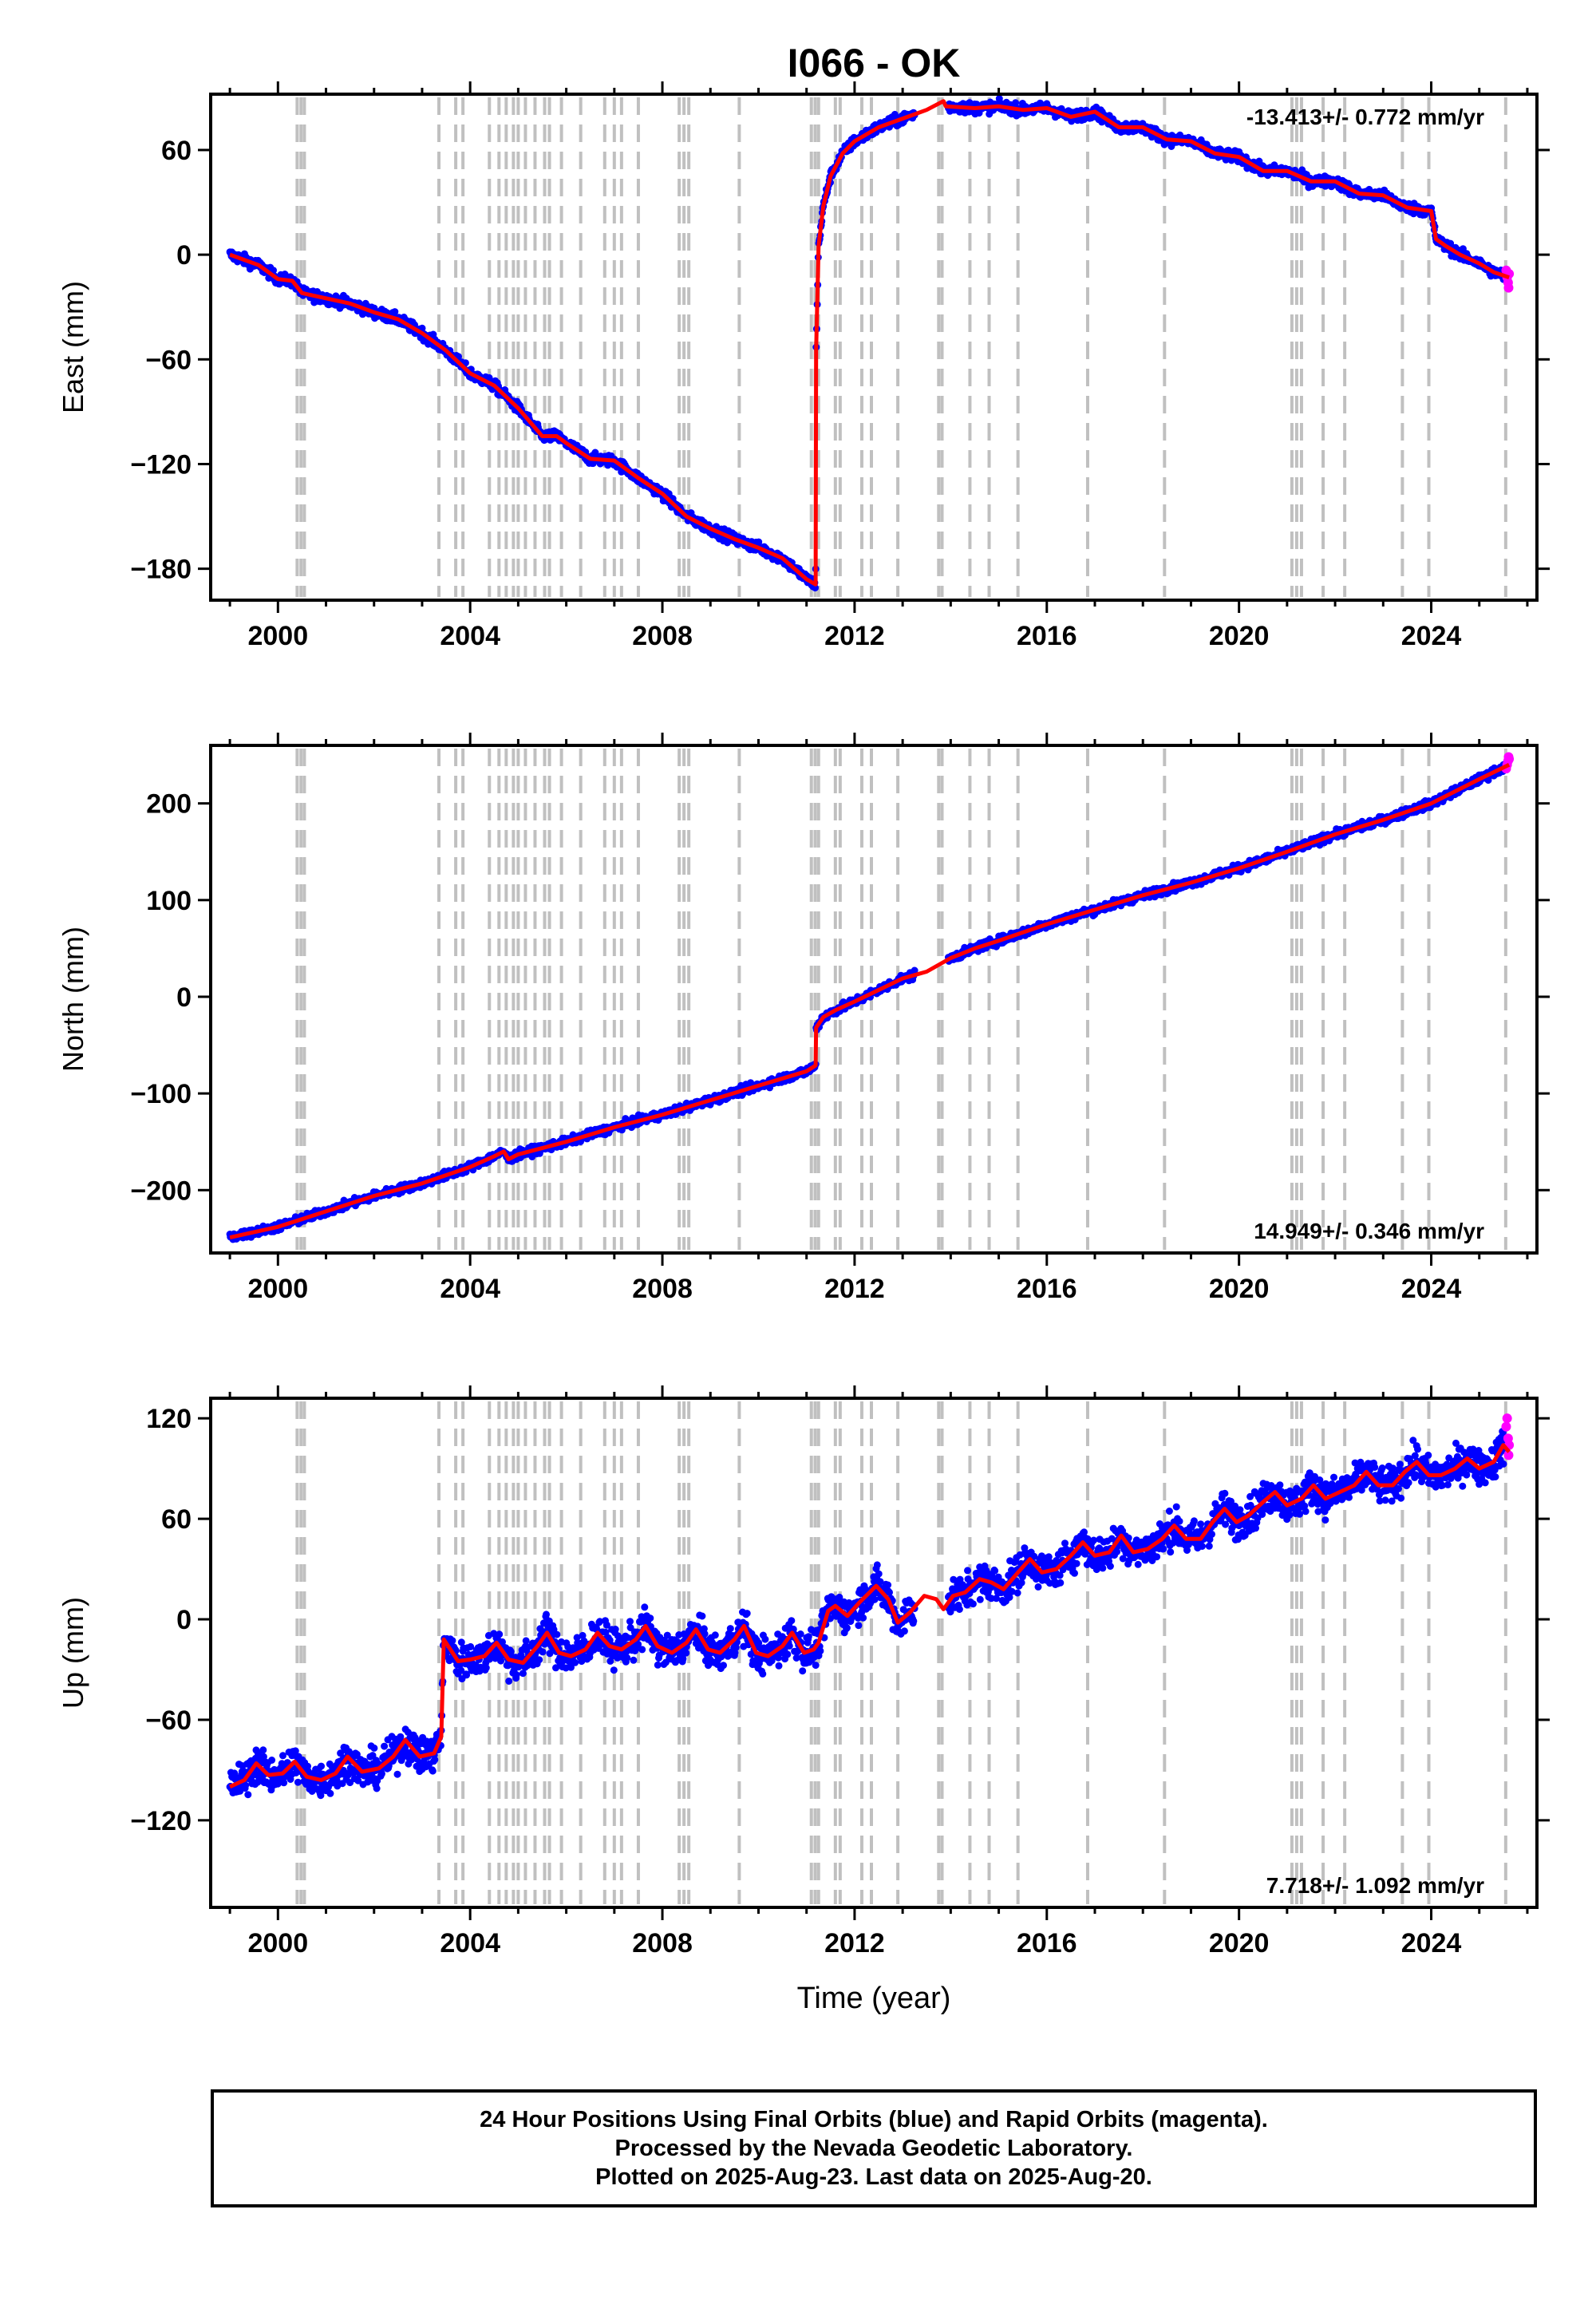  Describe the element at coordinates (662, 1289) in the screenshot. I see `north-x-tick-label: 2008` at that location.